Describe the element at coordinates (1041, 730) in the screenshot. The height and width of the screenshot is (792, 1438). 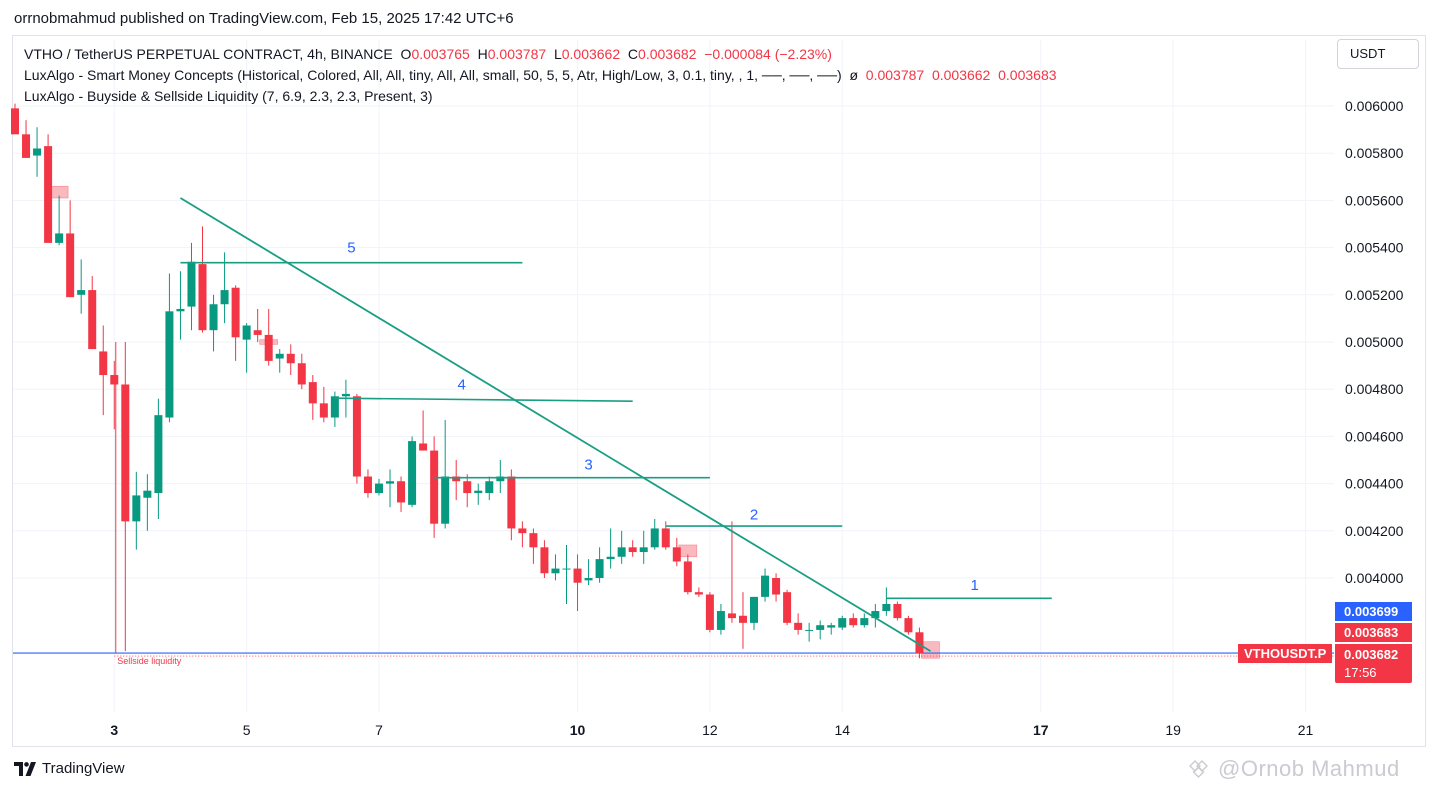
I see `x-tick-label: 17` at that location.